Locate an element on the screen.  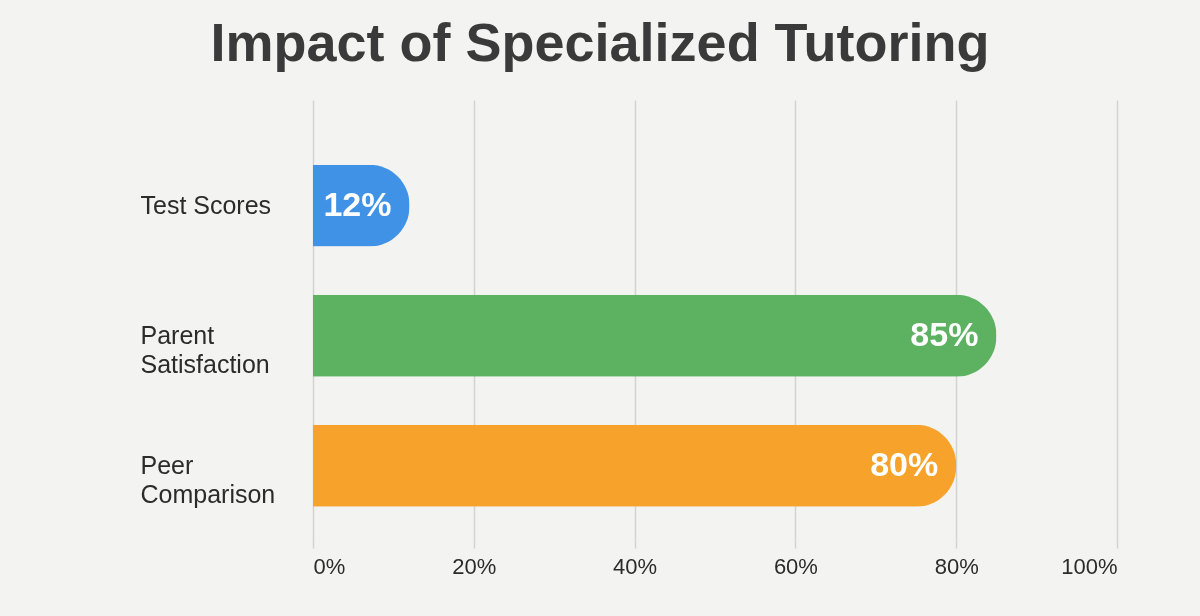
data-label: 12% is located at coordinates (357, 203).